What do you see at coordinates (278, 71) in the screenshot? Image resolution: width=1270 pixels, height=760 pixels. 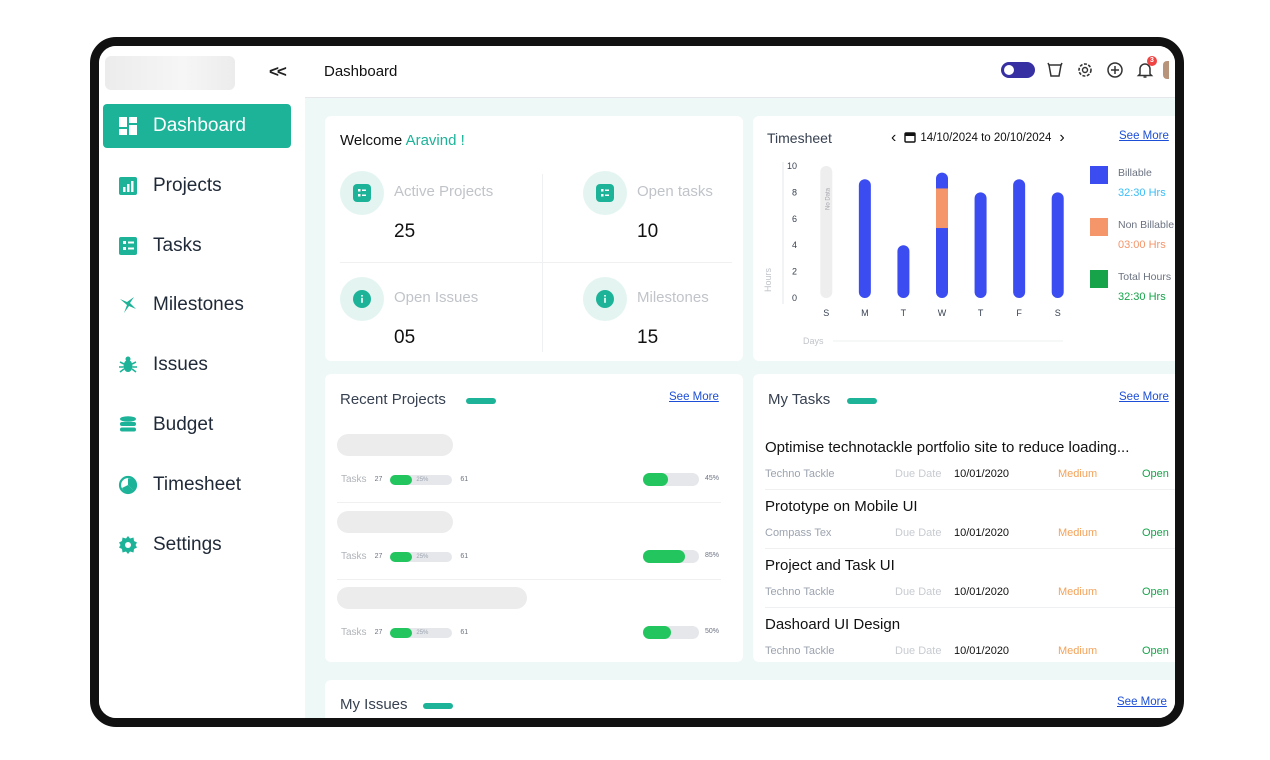 I see `collapse-sidebar-button: <<` at bounding box center [278, 71].